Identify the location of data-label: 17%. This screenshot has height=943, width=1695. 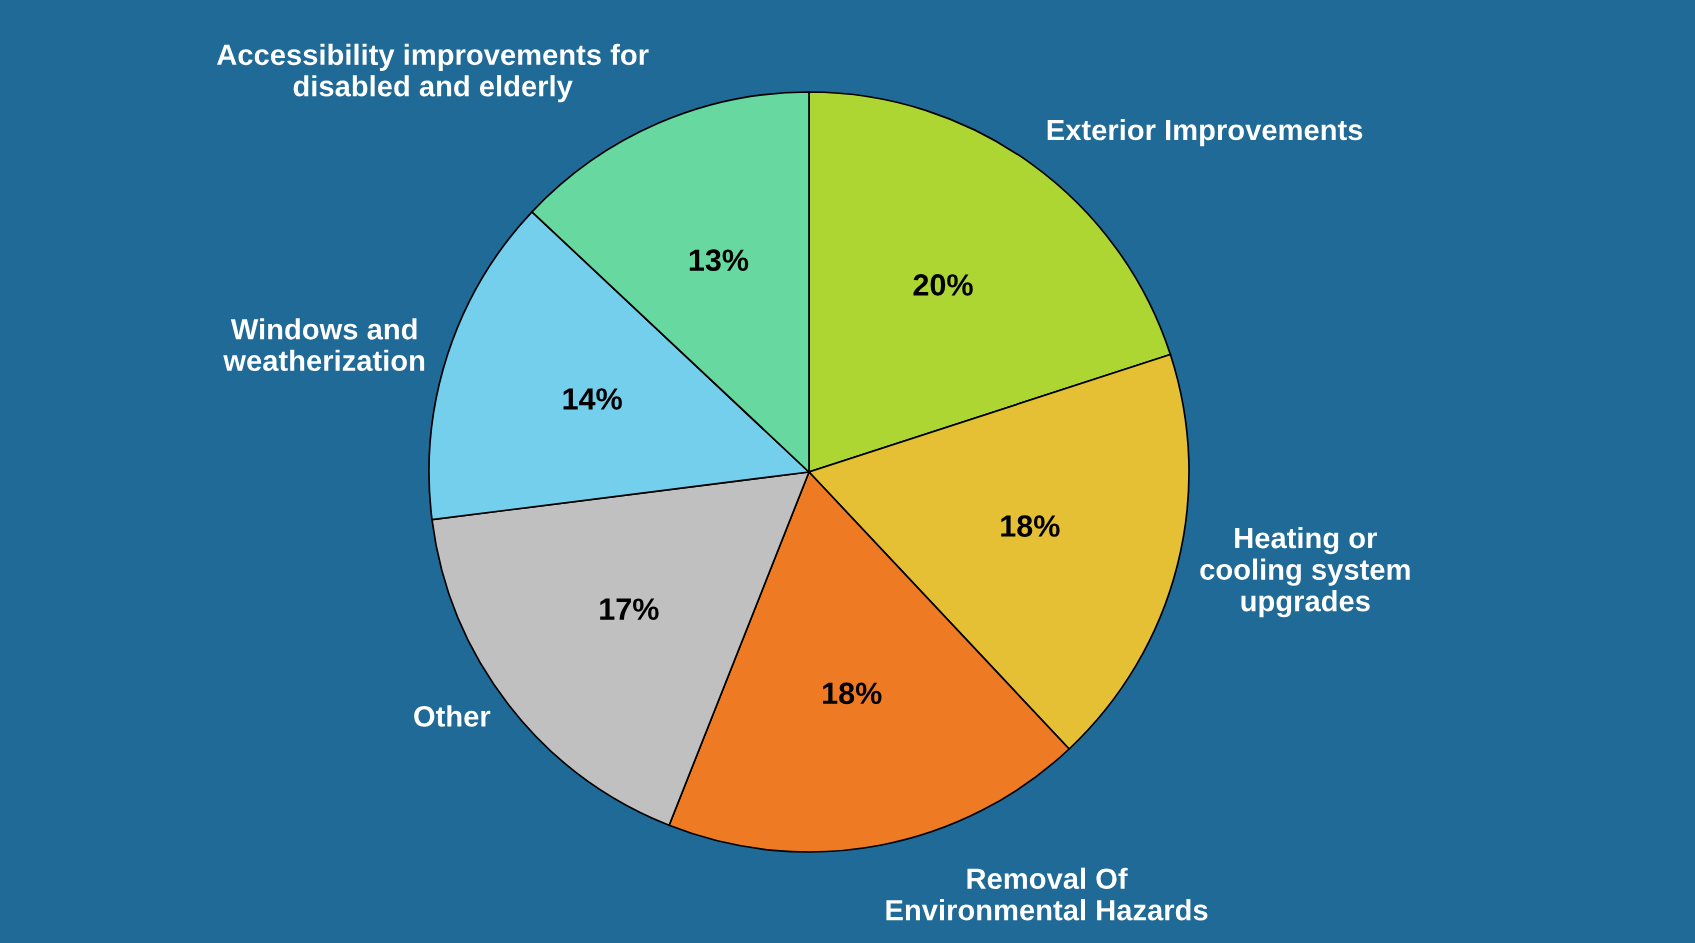
(629, 609).